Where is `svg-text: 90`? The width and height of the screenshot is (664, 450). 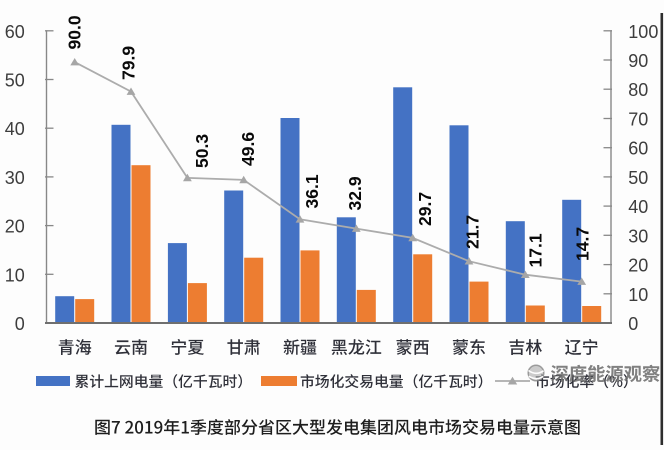
svg-text: 90 is located at coordinates (638, 61).